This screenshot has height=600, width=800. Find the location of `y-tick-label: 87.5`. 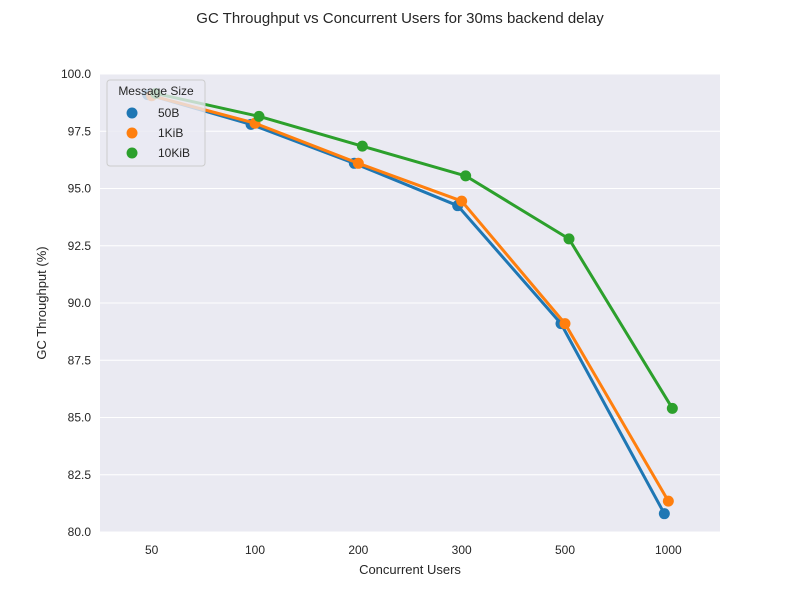

y-tick-label: 87.5 is located at coordinates (80, 360).